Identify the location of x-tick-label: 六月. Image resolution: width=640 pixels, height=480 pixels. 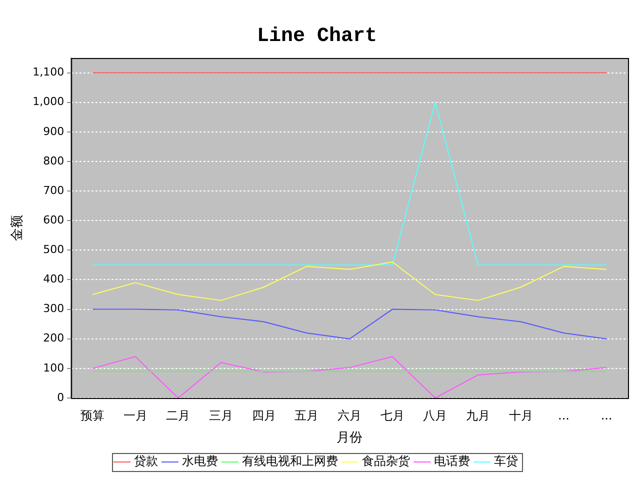
(350, 415).